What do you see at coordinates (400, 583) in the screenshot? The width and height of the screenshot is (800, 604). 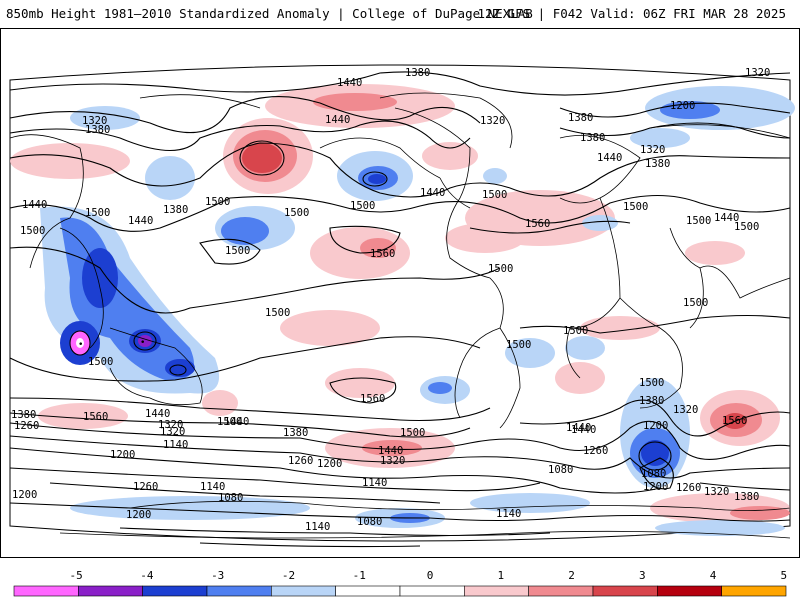 I see `colorbar-svg: -5 -4 -3 -2 -1 0 1 2 3 4 5` at bounding box center [400, 583].